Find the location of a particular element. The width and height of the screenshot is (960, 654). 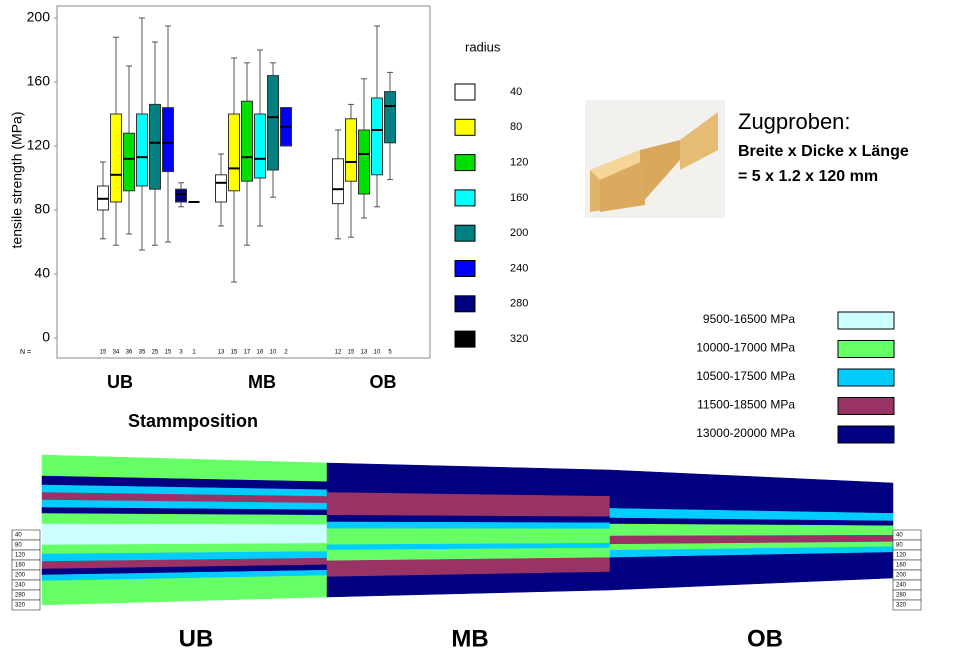

modulus-label: 11500-18500 MPa is located at coordinates (746, 405).